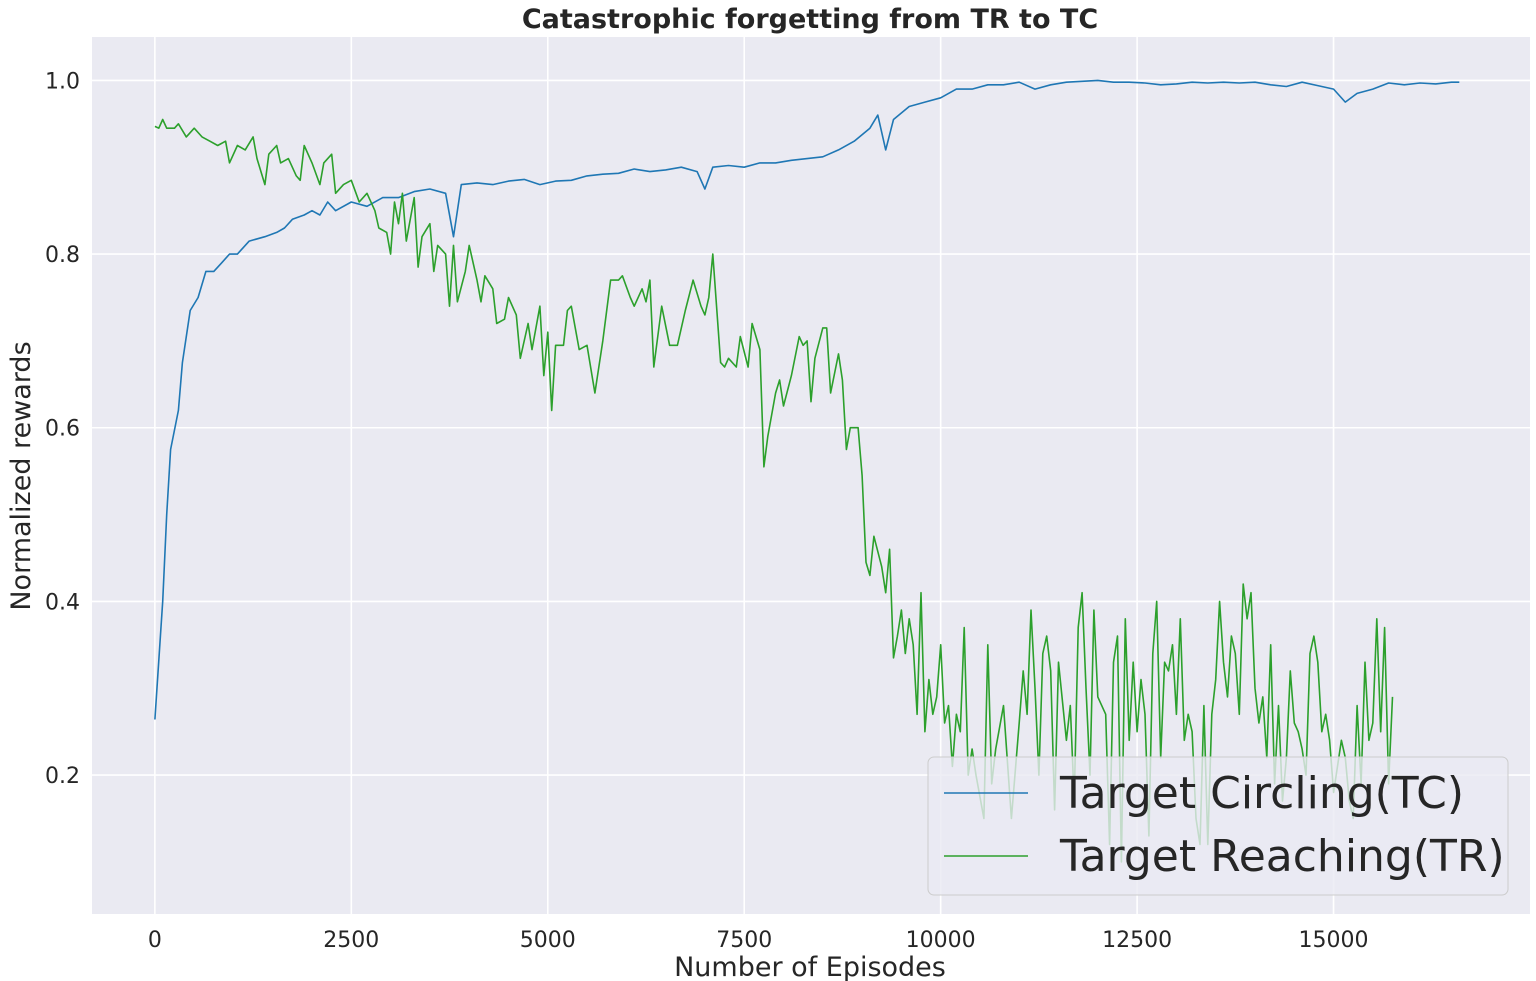 The width and height of the screenshot is (1536, 981). What do you see at coordinates (351, 940) in the screenshot?
I see `x-tick-label: 2500` at bounding box center [351, 940].